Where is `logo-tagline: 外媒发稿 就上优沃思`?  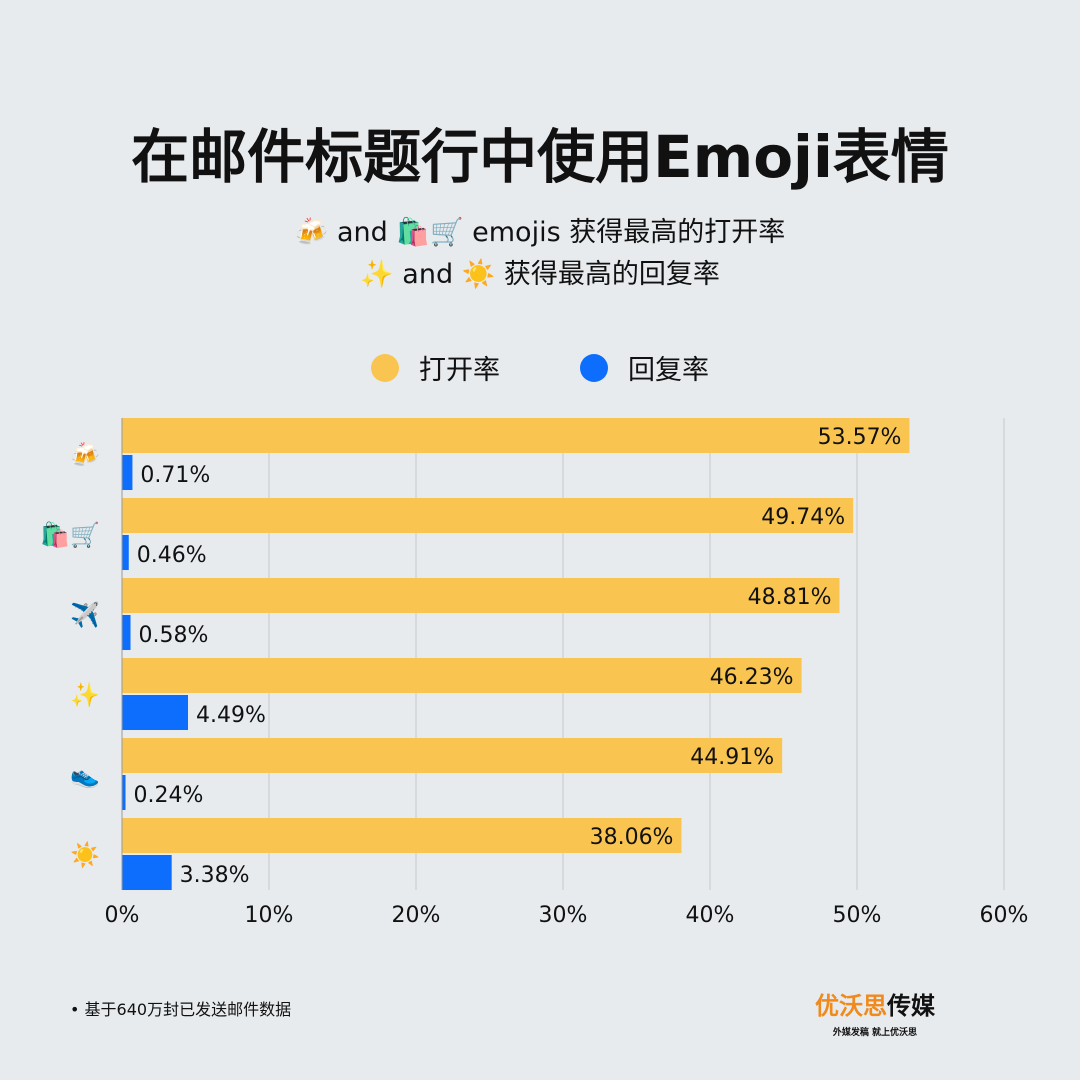 logo-tagline: 外媒发稿 就上优沃思 is located at coordinates (875, 1033).